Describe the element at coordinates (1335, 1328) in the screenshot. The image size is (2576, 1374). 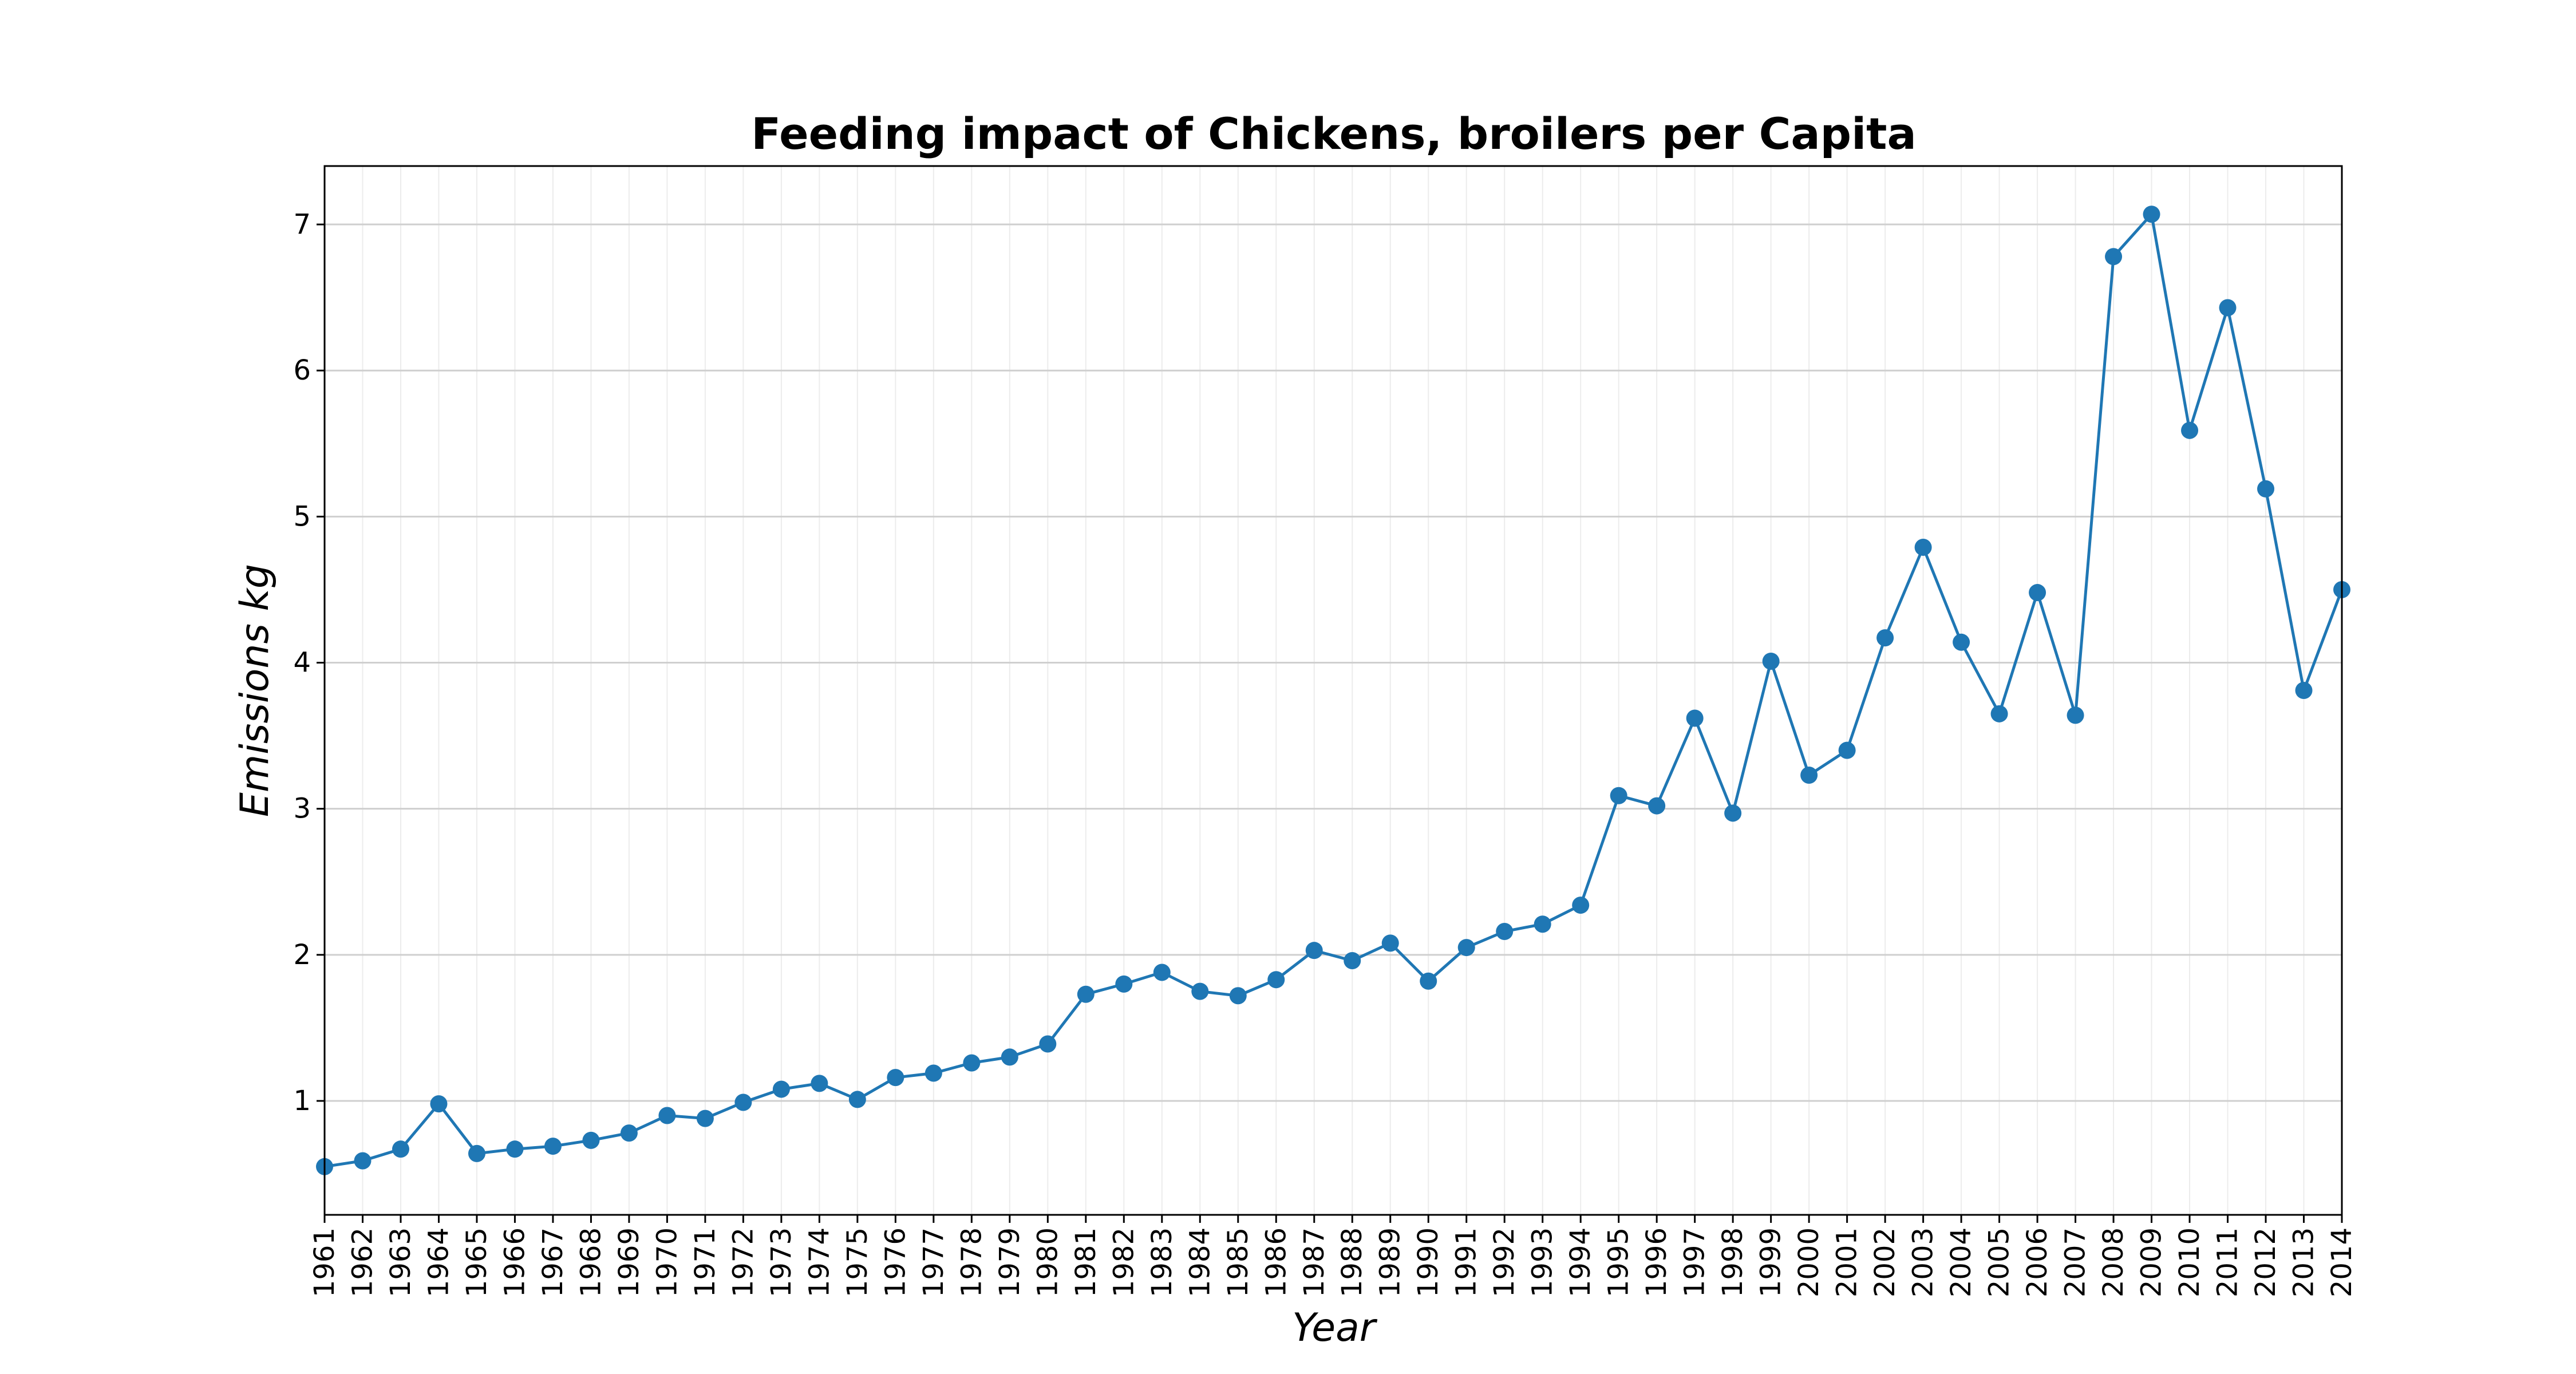
I see `x-axis-label: Year` at that location.